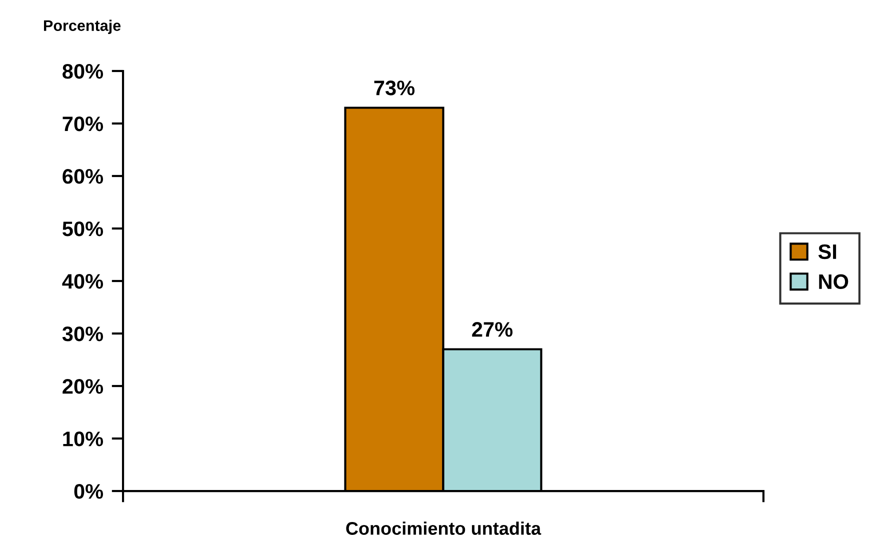 This screenshot has width=887, height=535. What do you see at coordinates (83, 176) in the screenshot?
I see `y-tick-label: 60%` at bounding box center [83, 176].